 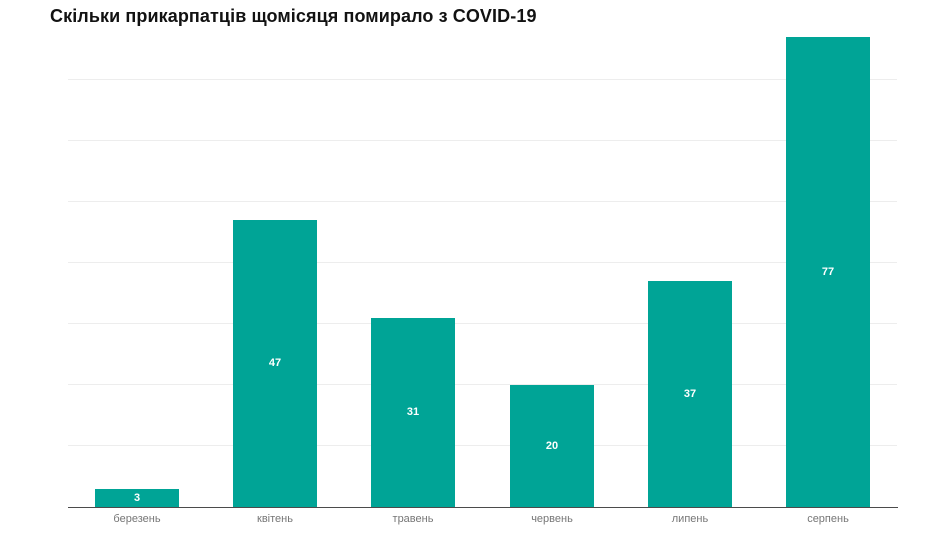 I want to click on bar-червень: 20, so click(x=552, y=446).